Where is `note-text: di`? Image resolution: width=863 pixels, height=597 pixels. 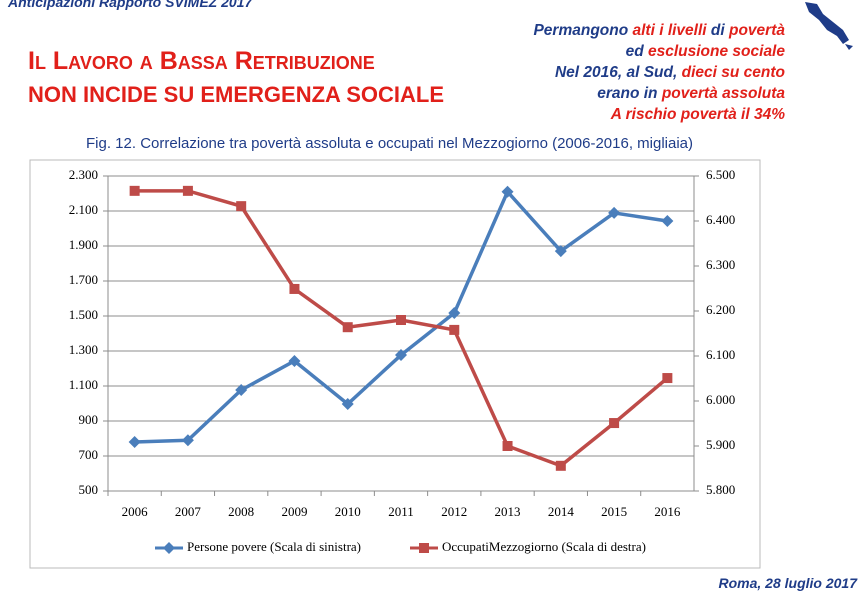
note-text: di is located at coordinates (717, 30).